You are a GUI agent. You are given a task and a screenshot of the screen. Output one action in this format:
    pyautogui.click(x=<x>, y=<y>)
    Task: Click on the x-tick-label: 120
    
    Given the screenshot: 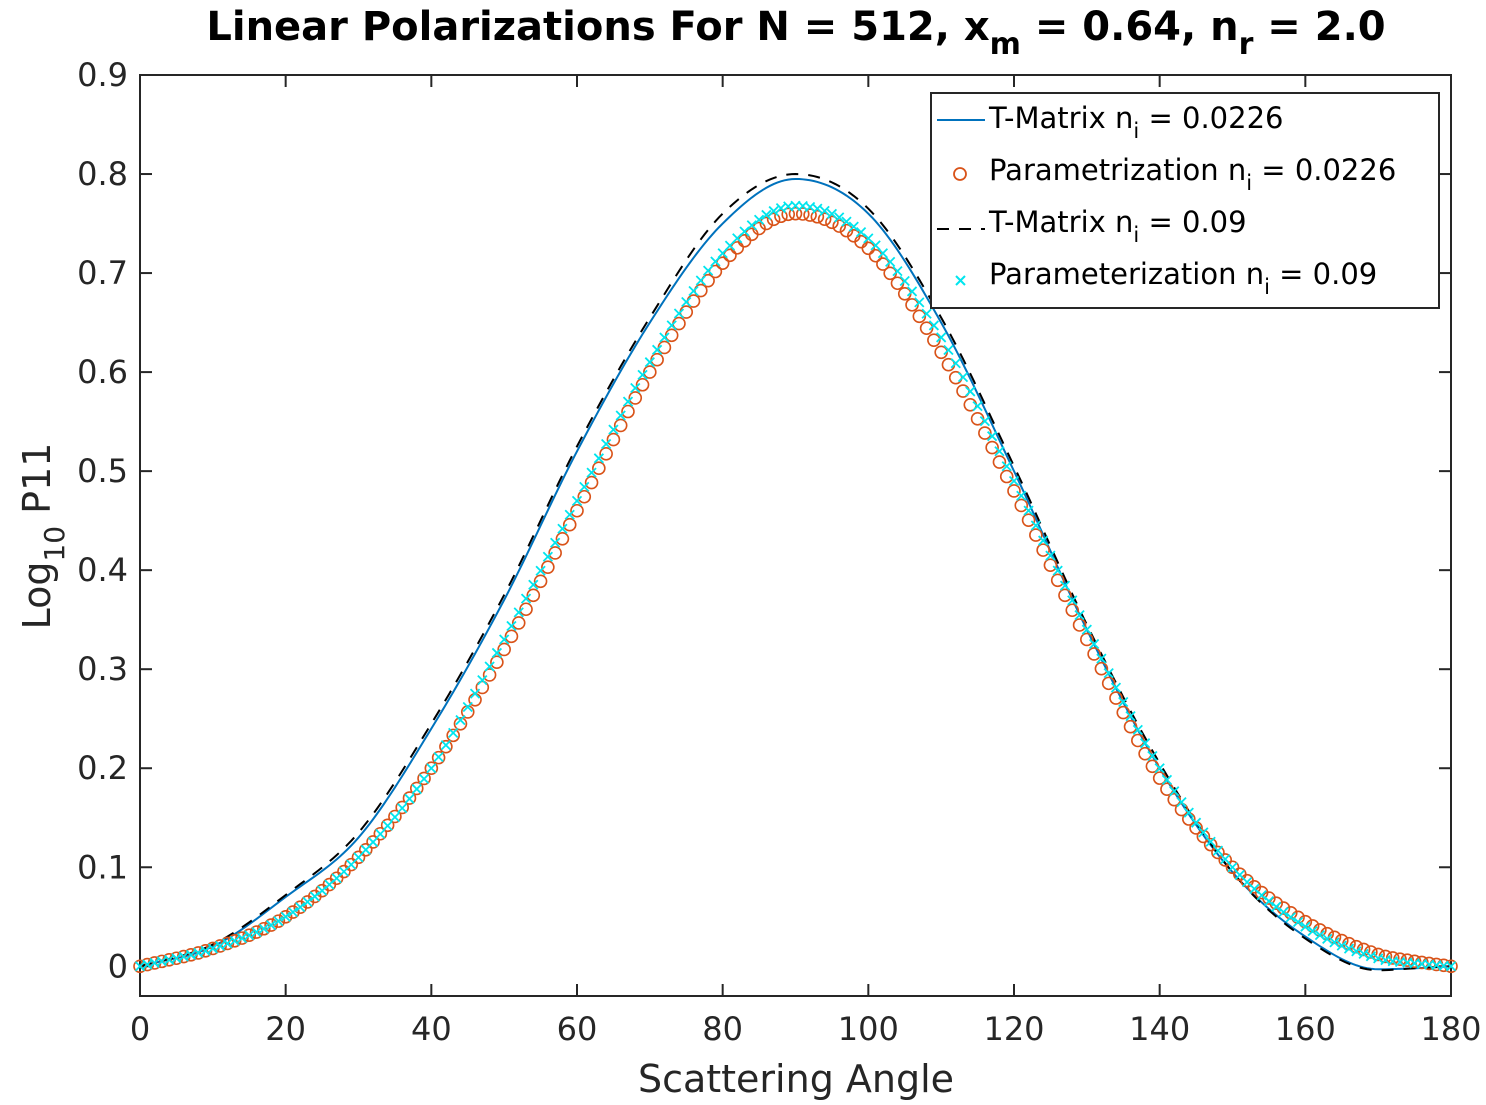 What is the action you would take?
    pyautogui.click(x=1013, y=1029)
    